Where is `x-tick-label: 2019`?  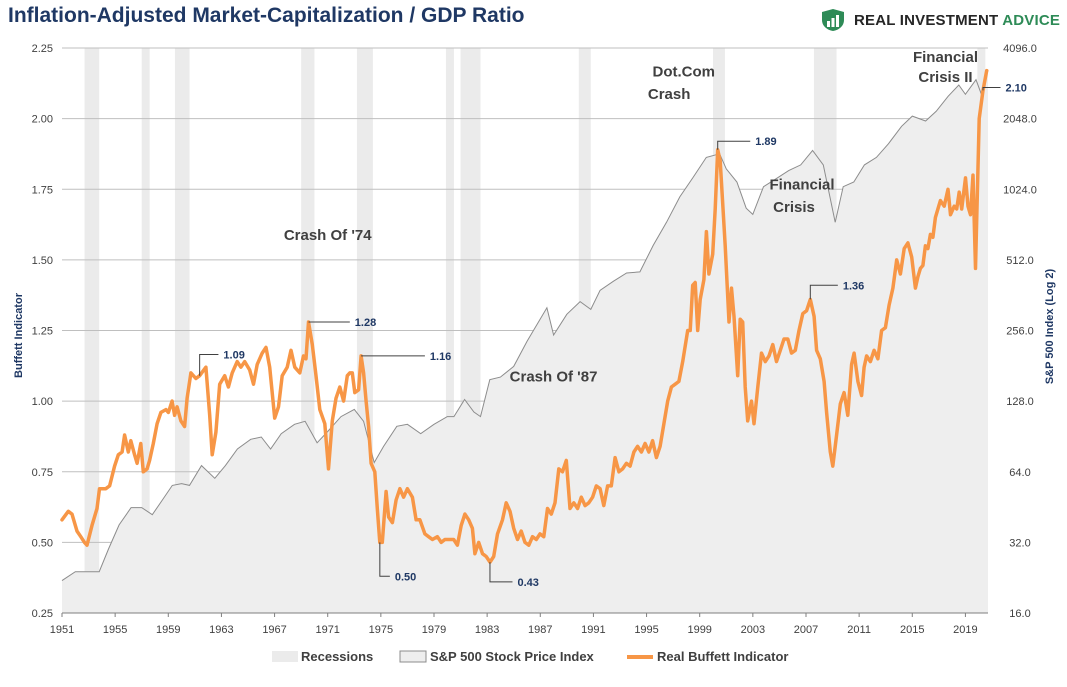
x-tick-label: 2019 is located at coordinates (965, 630).